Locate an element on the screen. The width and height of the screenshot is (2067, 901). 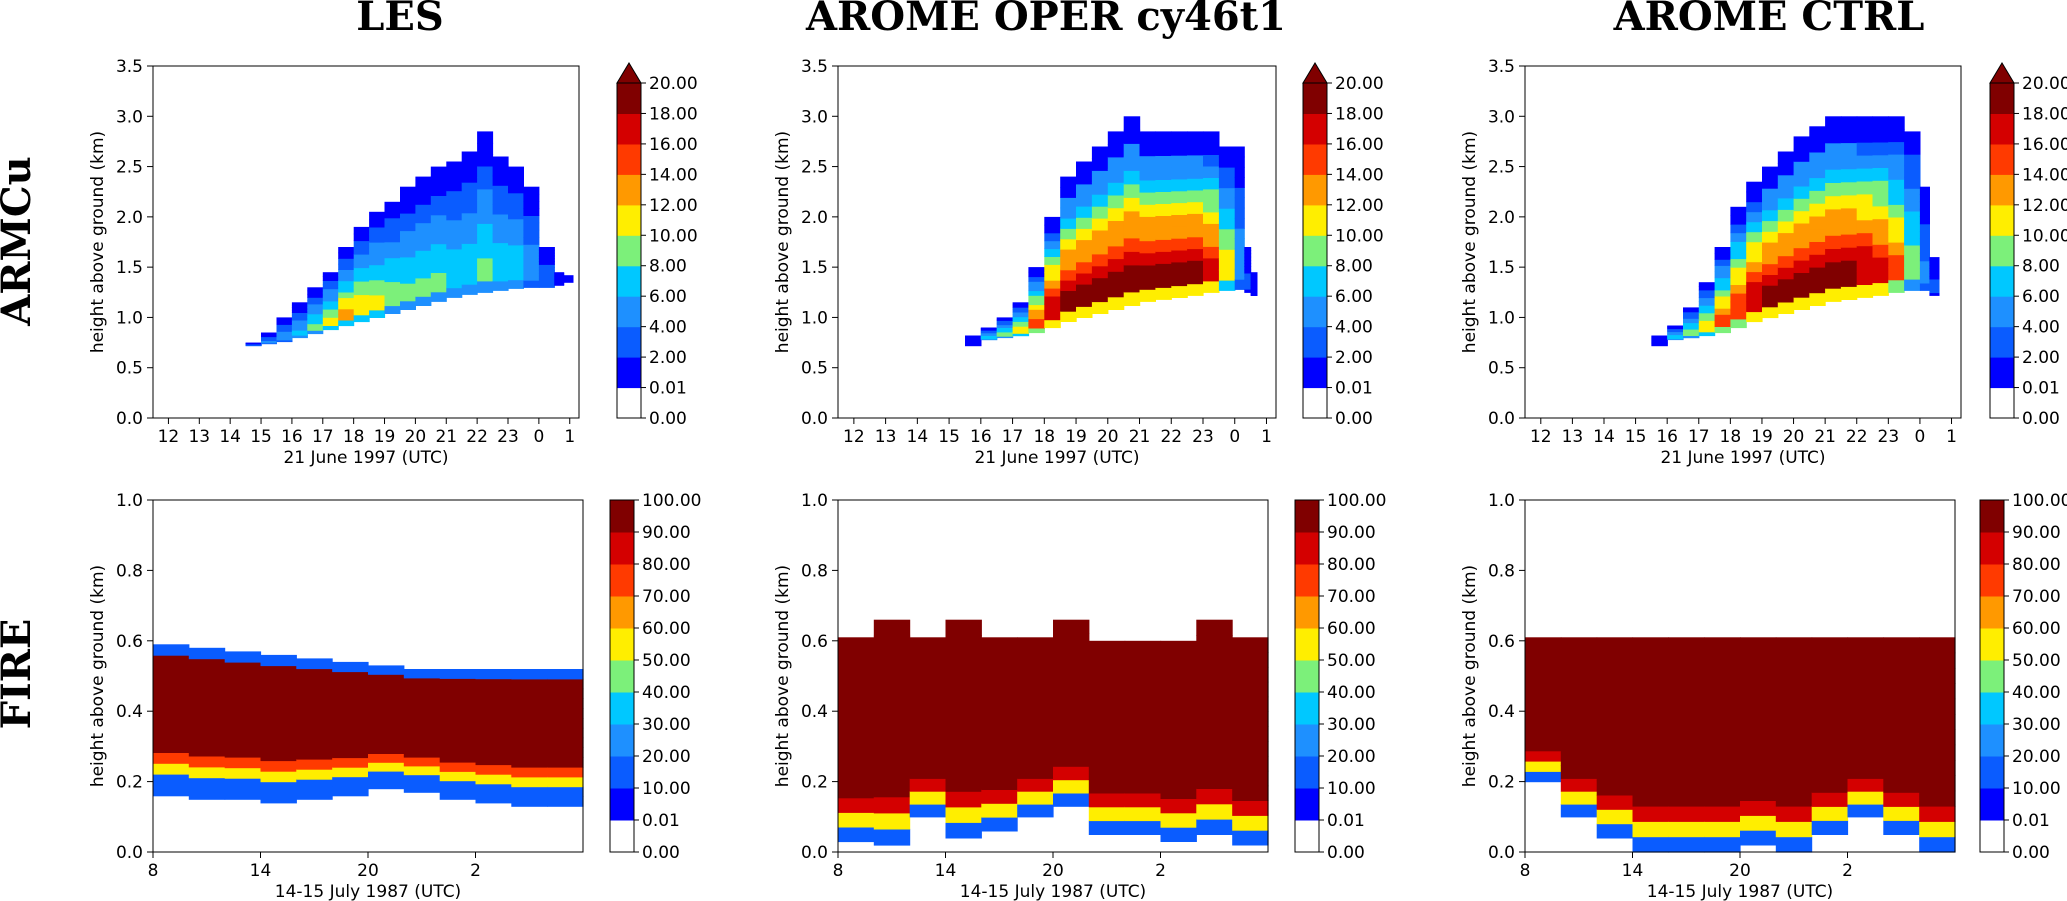
y-tick-label: 1.5 is located at coordinates (129, 268).